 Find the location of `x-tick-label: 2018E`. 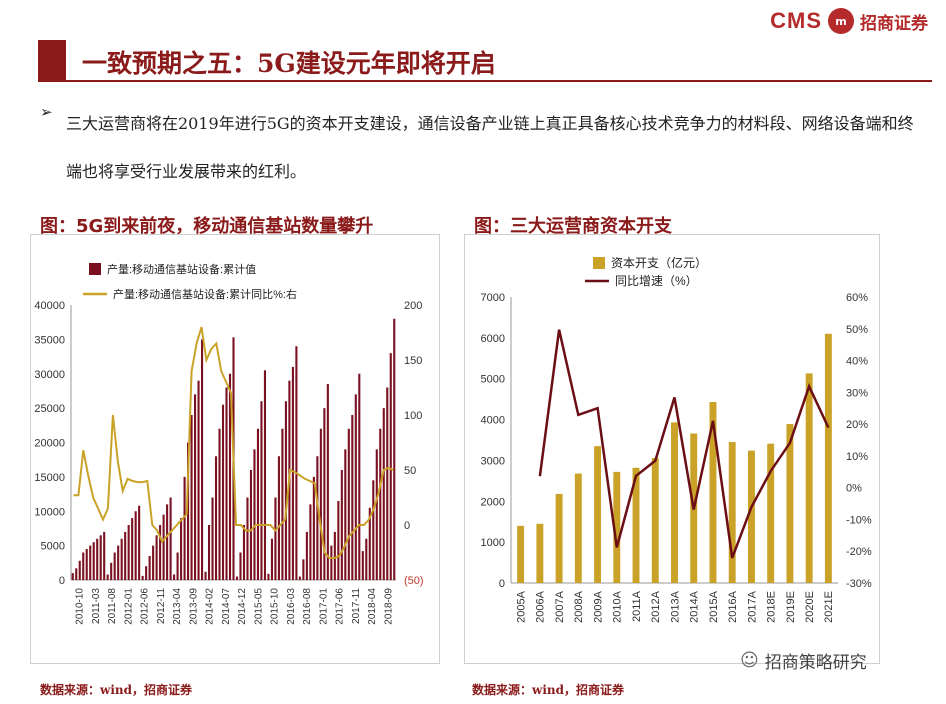

x-tick-label: 2018E is located at coordinates (772, 607).